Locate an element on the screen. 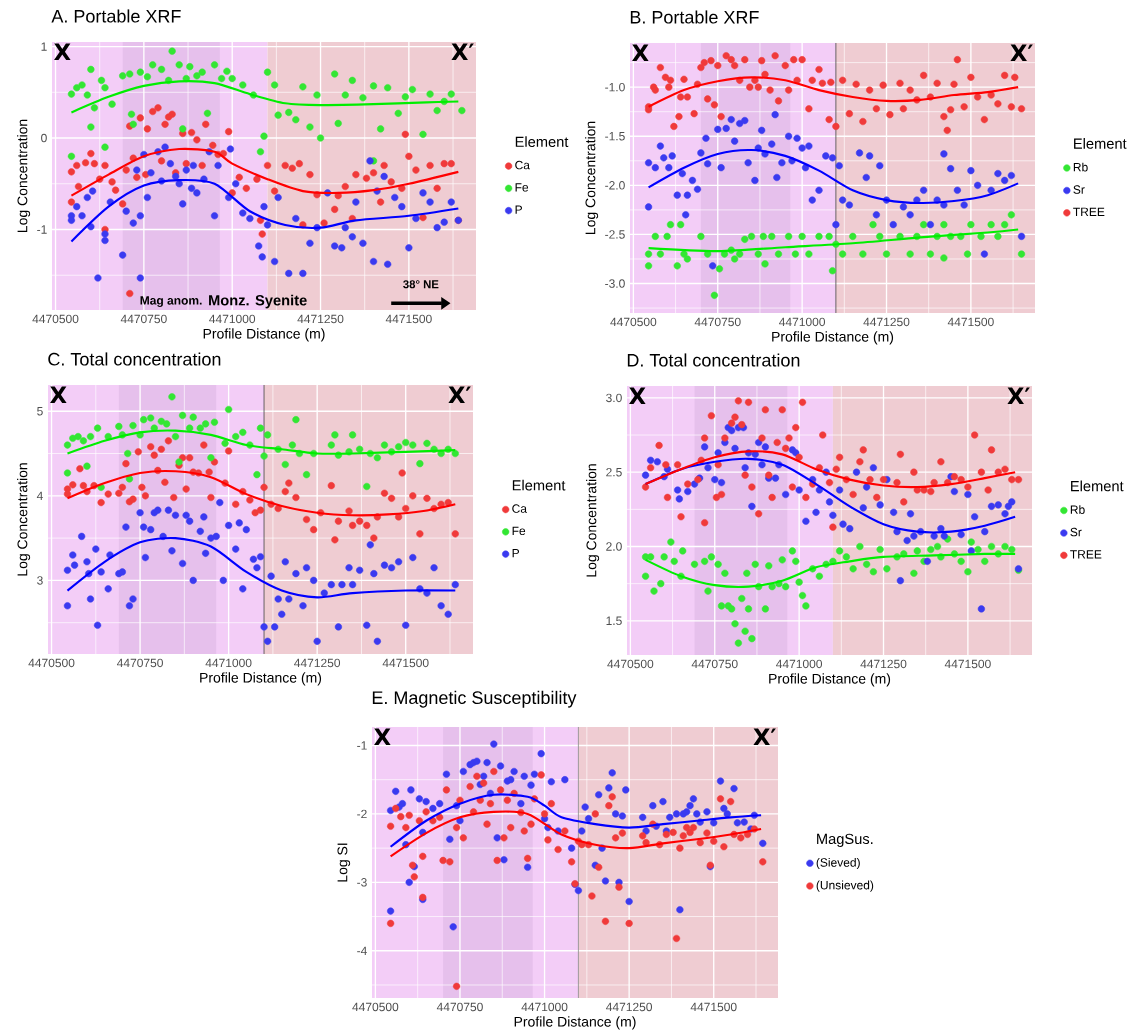 The image size is (1131, 1035). legend-title: MagSus. is located at coordinates (845, 840).